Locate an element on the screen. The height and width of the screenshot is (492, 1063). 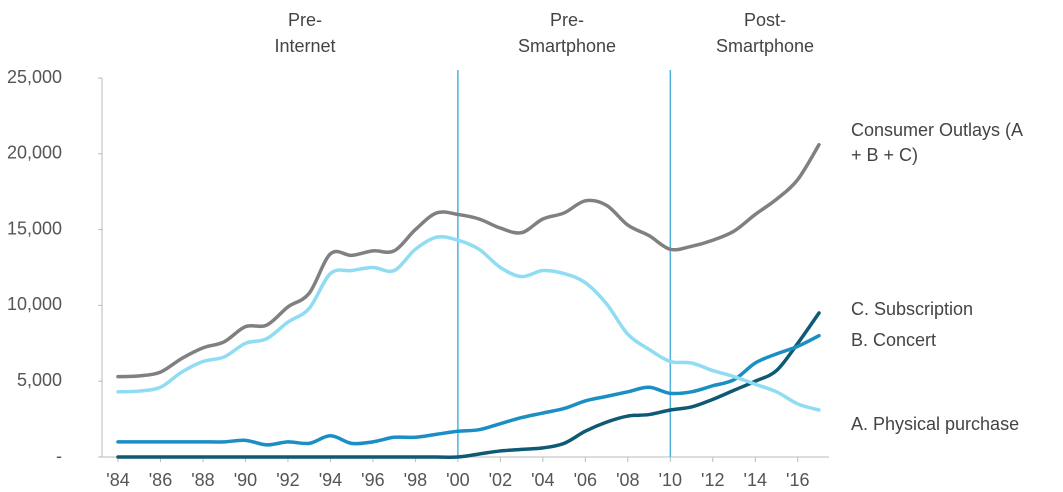
x-tick-label: '86 is located at coordinates (160, 480).